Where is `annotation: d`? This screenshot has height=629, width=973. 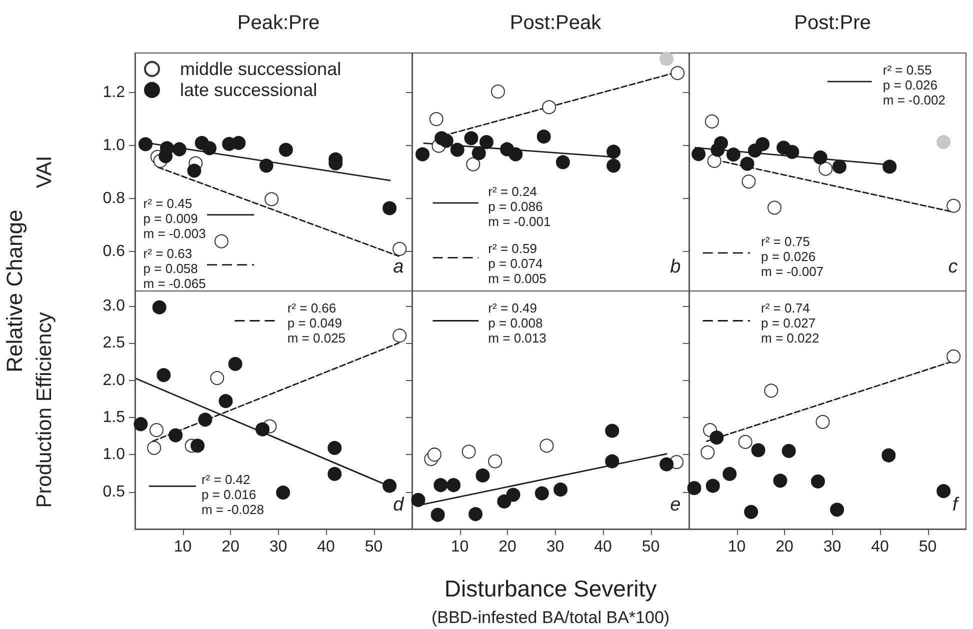 annotation: d is located at coordinates (399, 505).